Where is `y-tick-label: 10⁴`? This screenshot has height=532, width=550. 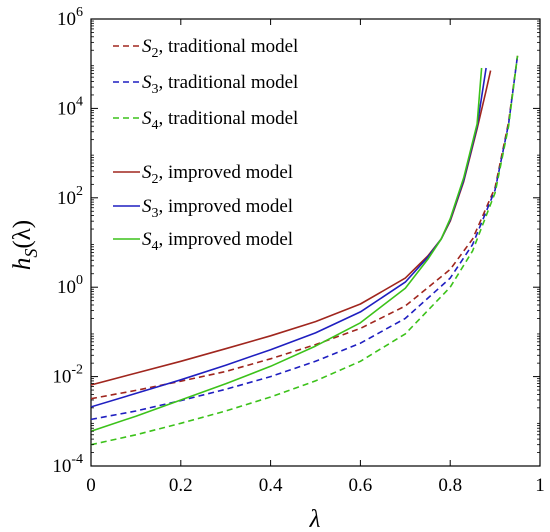 y-tick-label: 10⁴ is located at coordinates (70, 106).